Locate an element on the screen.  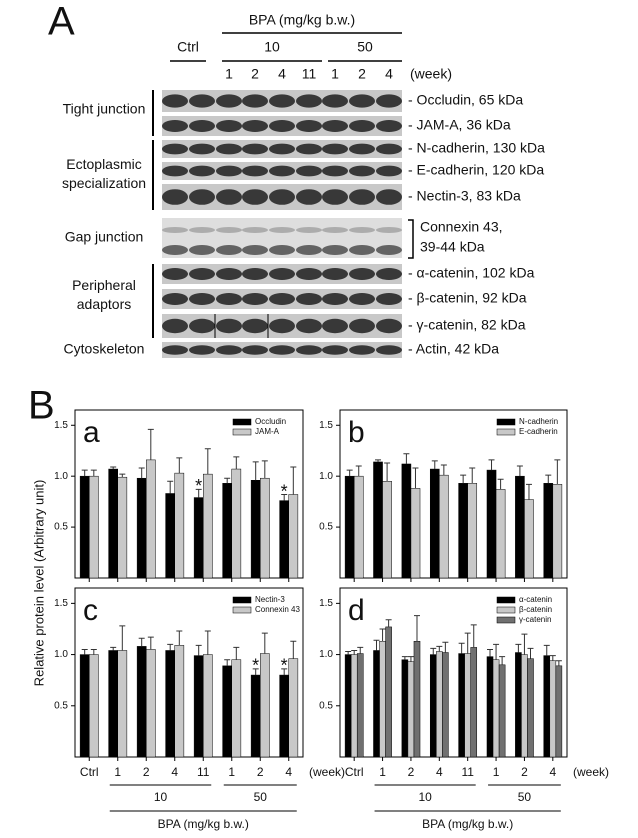
protein-label: - β-catenin, 92 kDa is located at coordinates (467, 298).